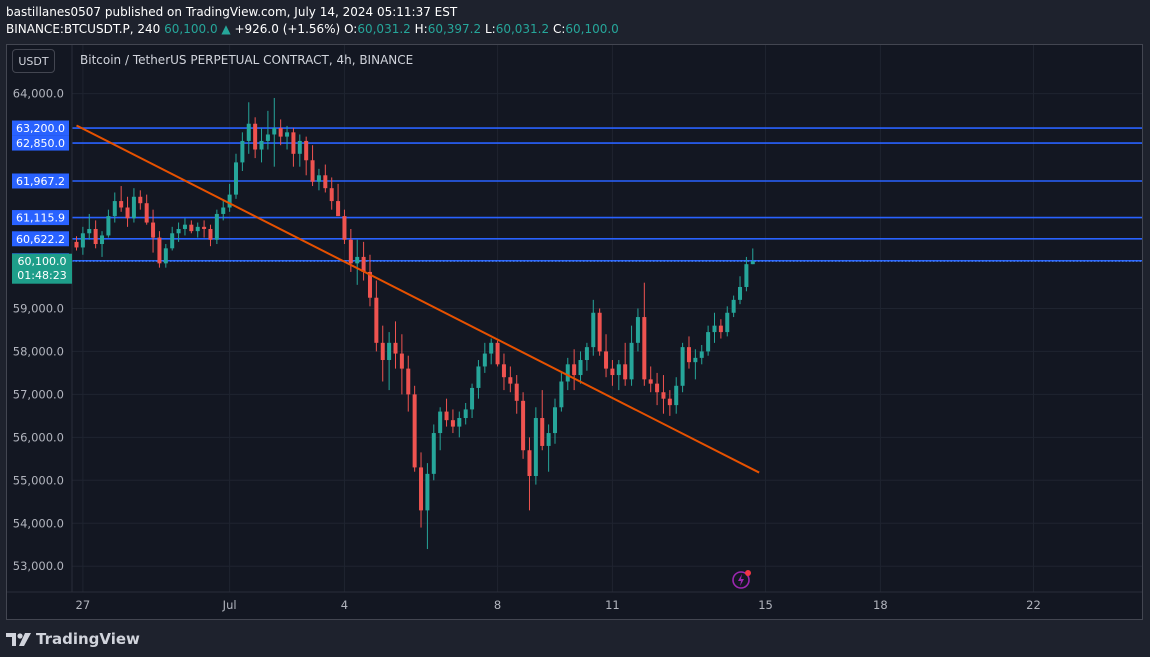  What do you see at coordinates (421, 29) in the screenshot?
I see `high-label: H:` at bounding box center [421, 29].